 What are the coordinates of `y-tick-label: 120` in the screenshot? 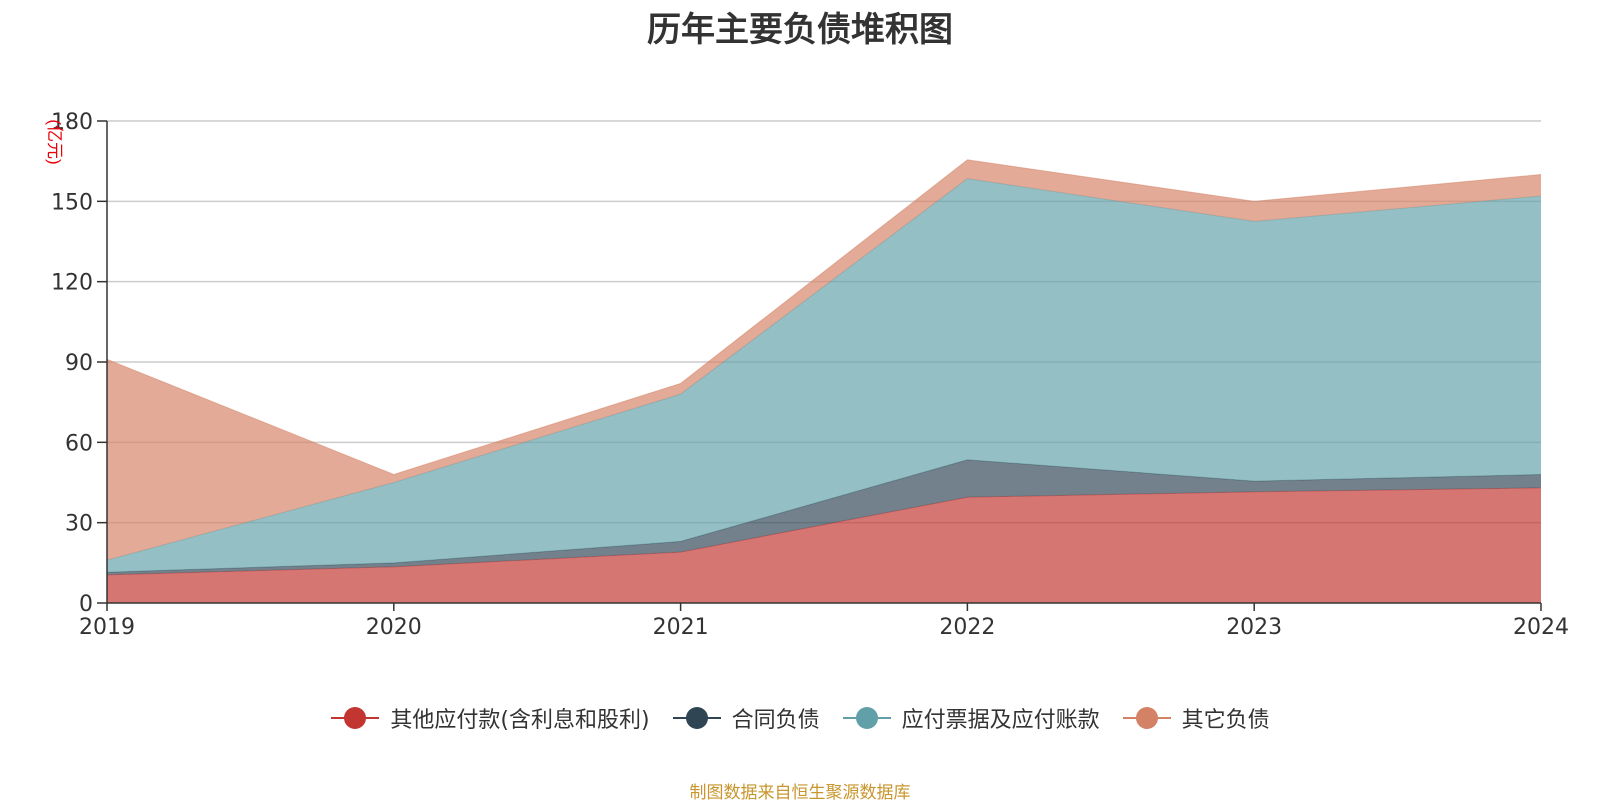 It's located at (72, 283).